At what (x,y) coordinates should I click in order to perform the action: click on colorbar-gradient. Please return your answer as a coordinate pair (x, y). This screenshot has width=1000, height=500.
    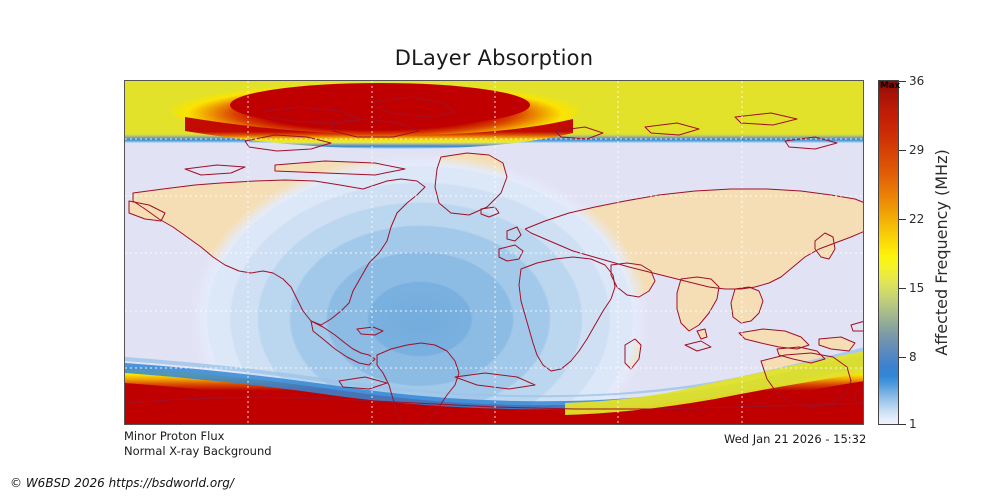
    Looking at the image, I should click on (888, 252).